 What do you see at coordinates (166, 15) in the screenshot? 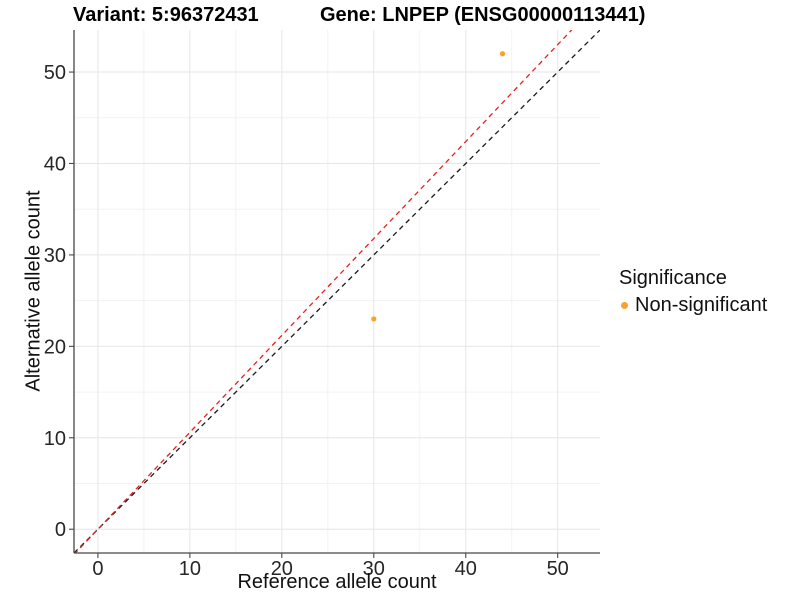
I see `plot-title-variant: Variant: 5:96372431` at bounding box center [166, 15].